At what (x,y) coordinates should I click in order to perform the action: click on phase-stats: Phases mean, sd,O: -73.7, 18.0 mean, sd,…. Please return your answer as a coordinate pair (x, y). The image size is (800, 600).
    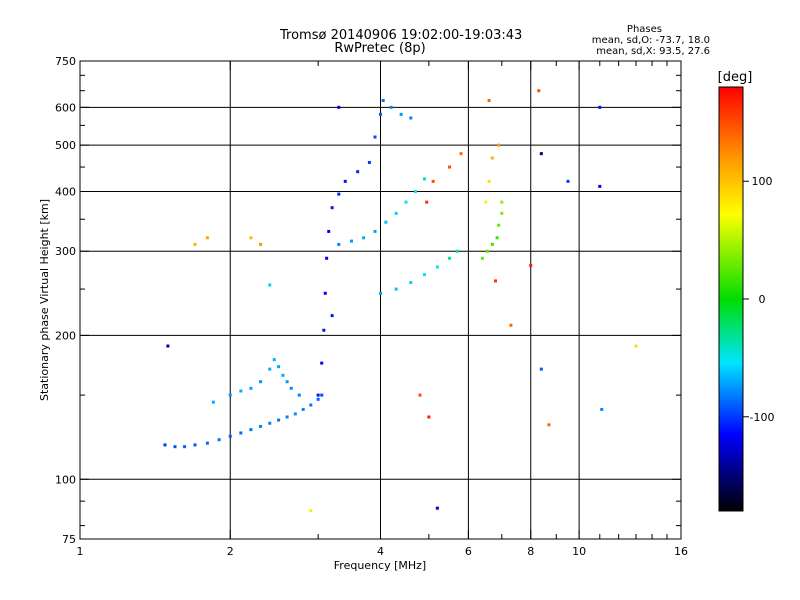
    Looking at the image, I should click on (635, 40).